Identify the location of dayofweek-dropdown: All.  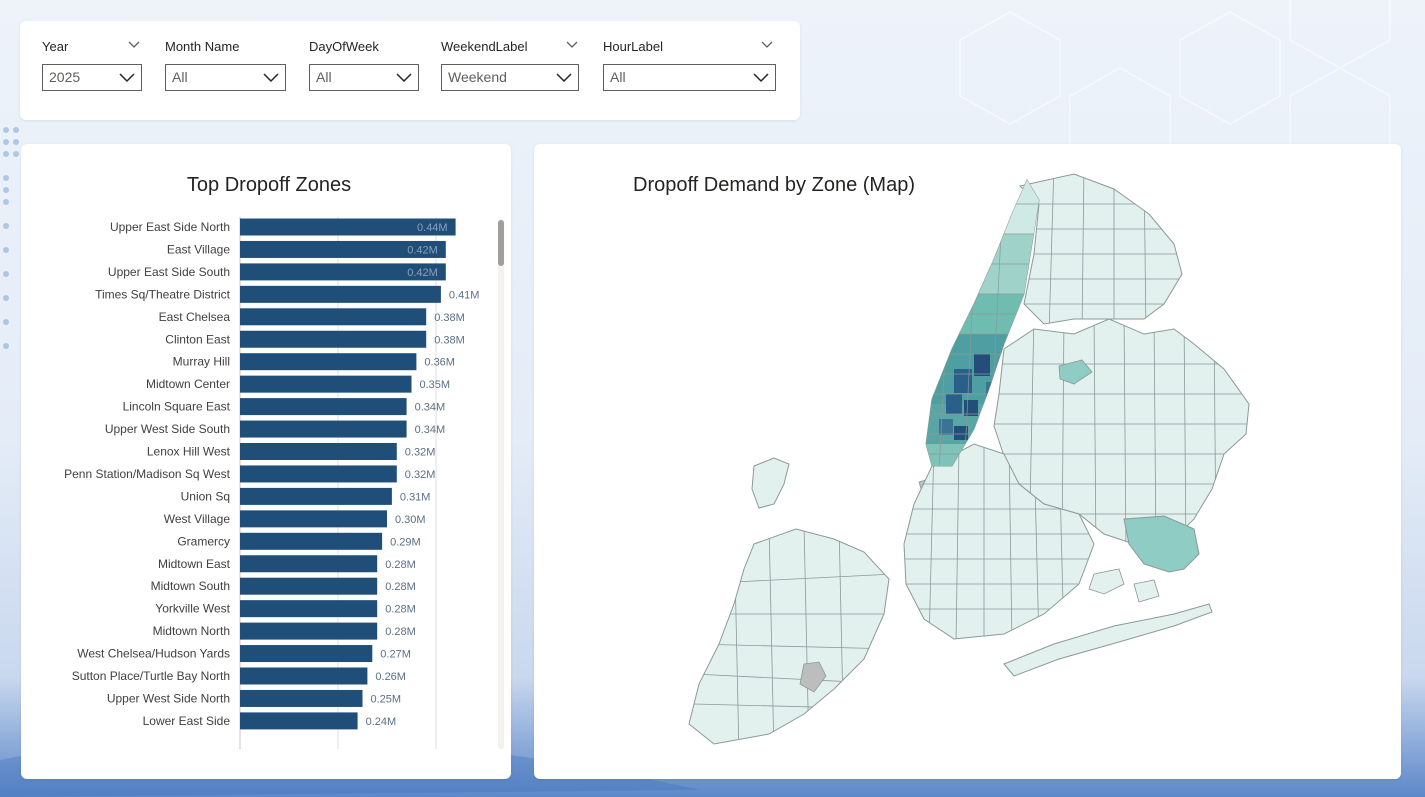
(364, 77).